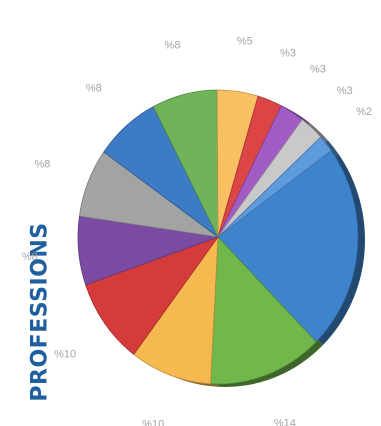  Describe the element at coordinates (94, 88) in the screenshot. I see `pie-slice-label-6: %8` at that location.